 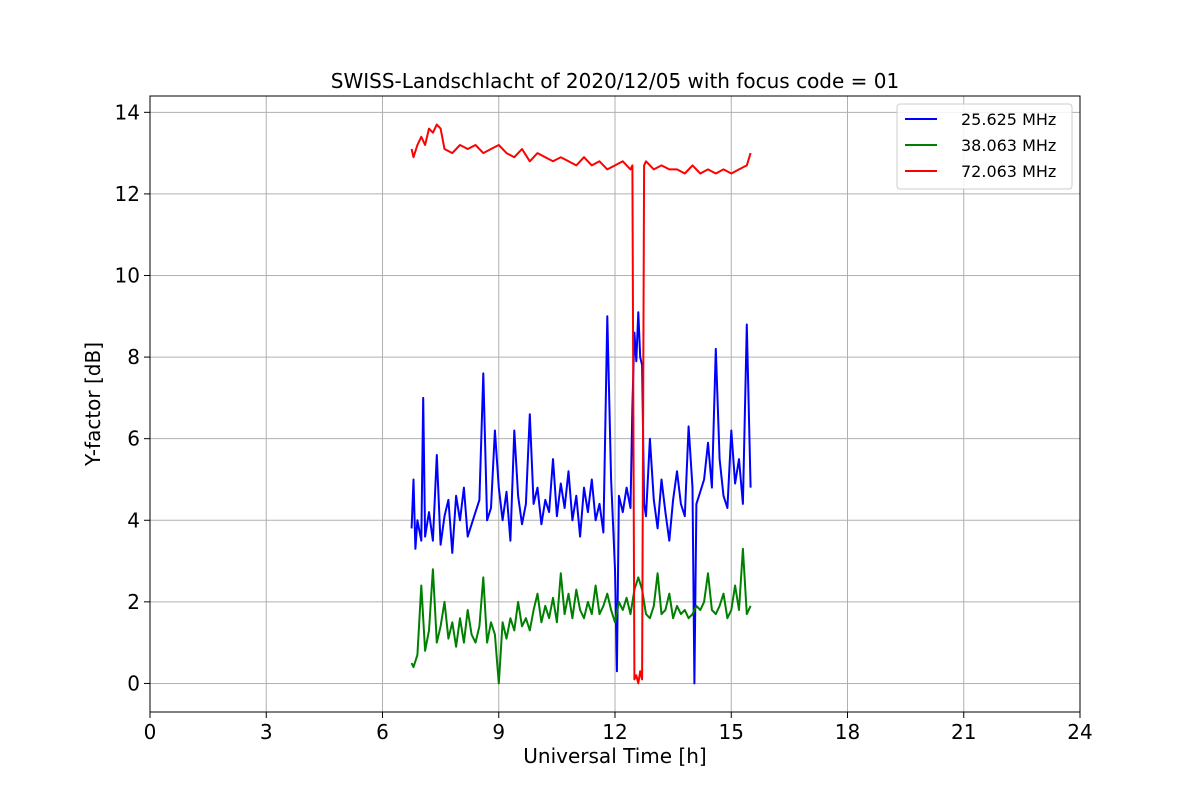 I want to click on y-tick-label: 2, so click(x=133, y=602).